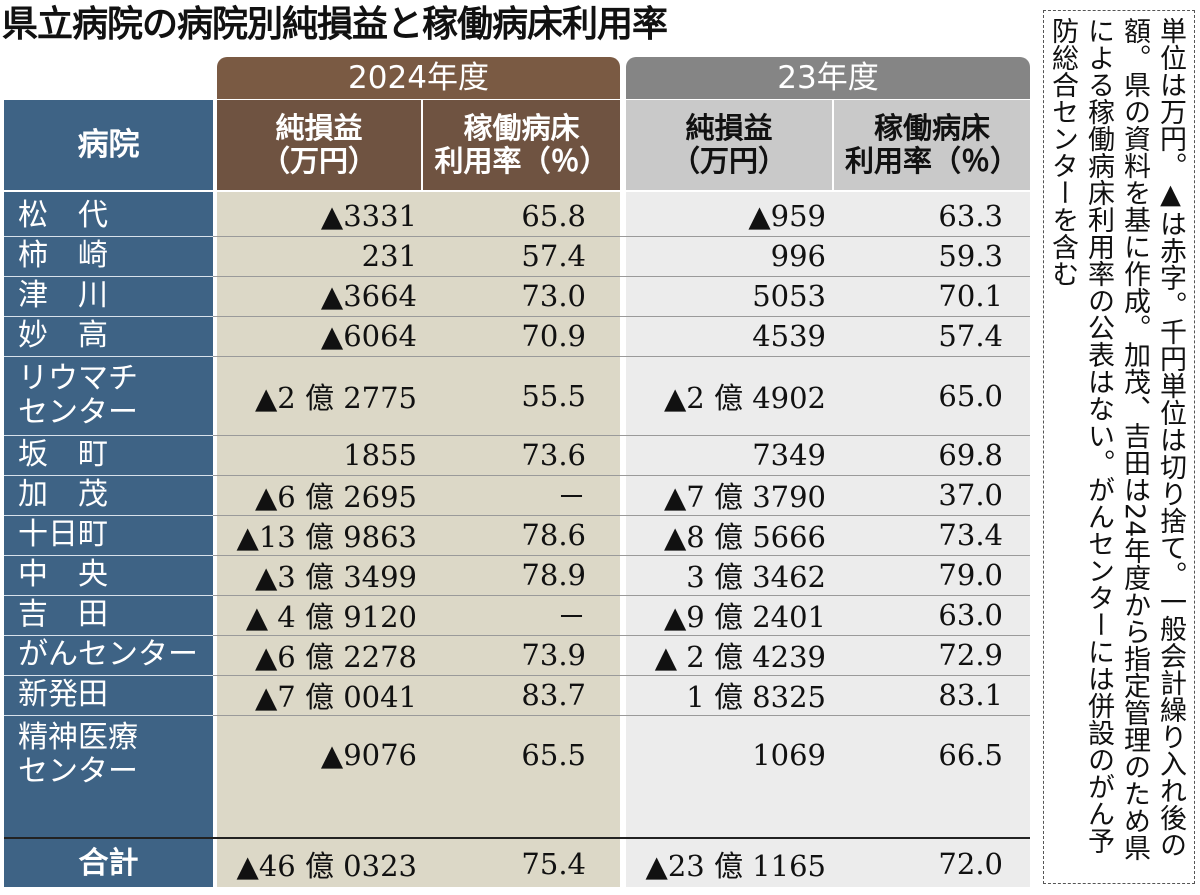  I want to click on hospital-name: 新発田, so click(108, 695).